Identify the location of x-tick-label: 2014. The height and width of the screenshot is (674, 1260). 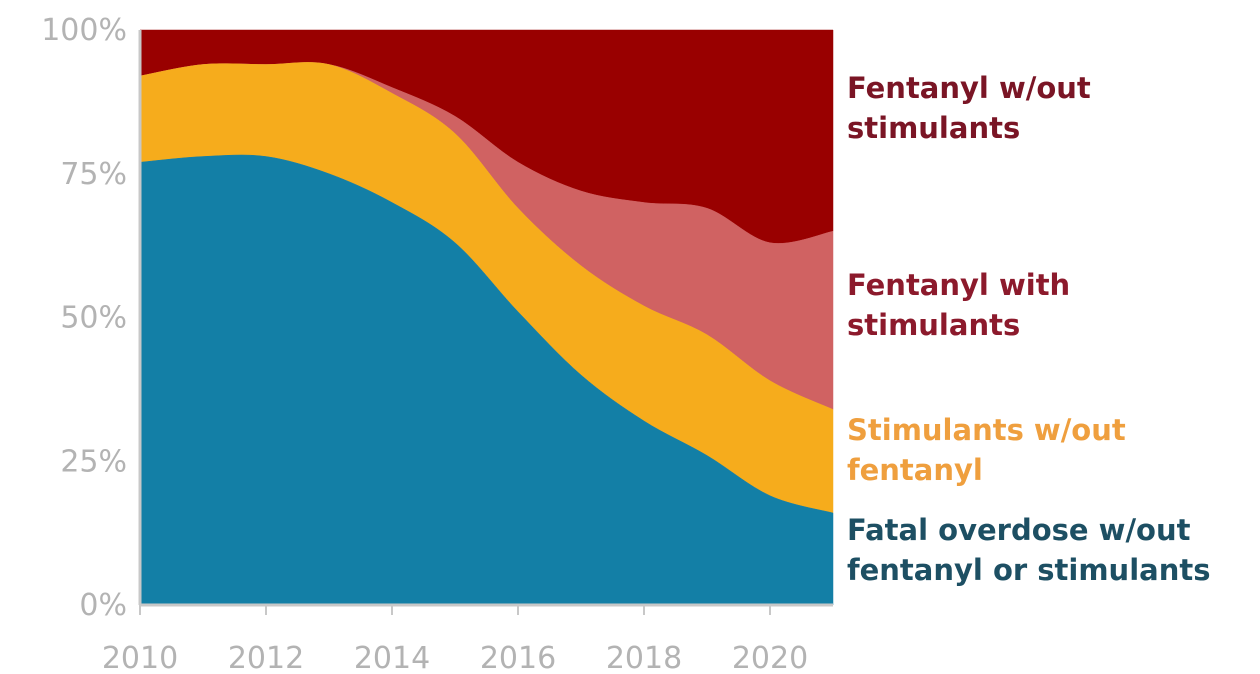
(392, 657).